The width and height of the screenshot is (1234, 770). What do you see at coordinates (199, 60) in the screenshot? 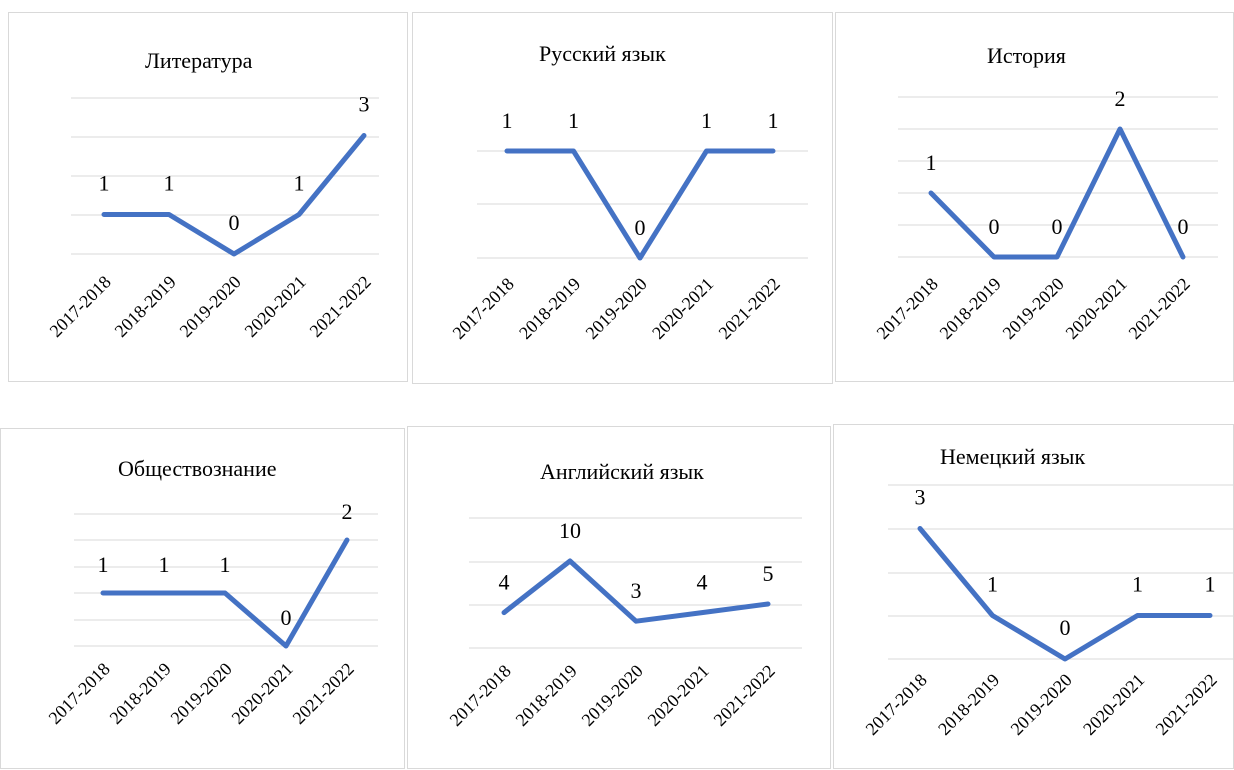
I see `chart-title-literature: Литература` at bounding box center [199, 60].